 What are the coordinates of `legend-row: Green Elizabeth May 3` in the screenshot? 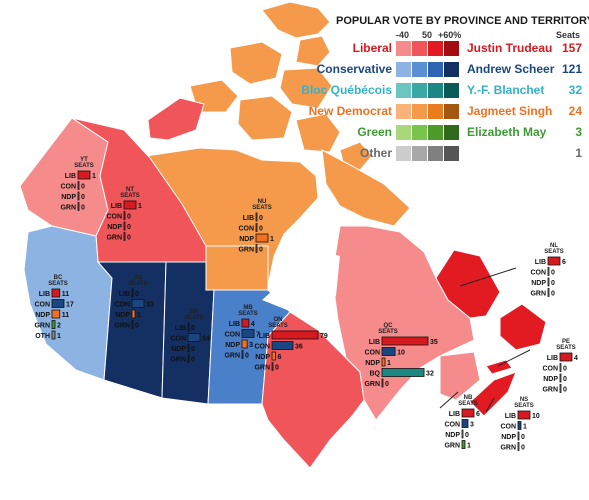 It's located at (469, 132).